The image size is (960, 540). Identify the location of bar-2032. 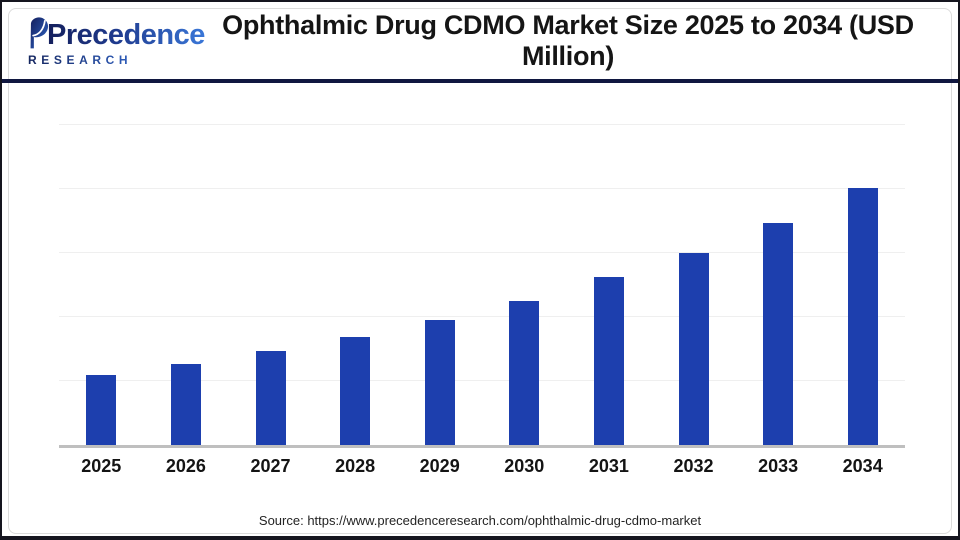
(693, 349).